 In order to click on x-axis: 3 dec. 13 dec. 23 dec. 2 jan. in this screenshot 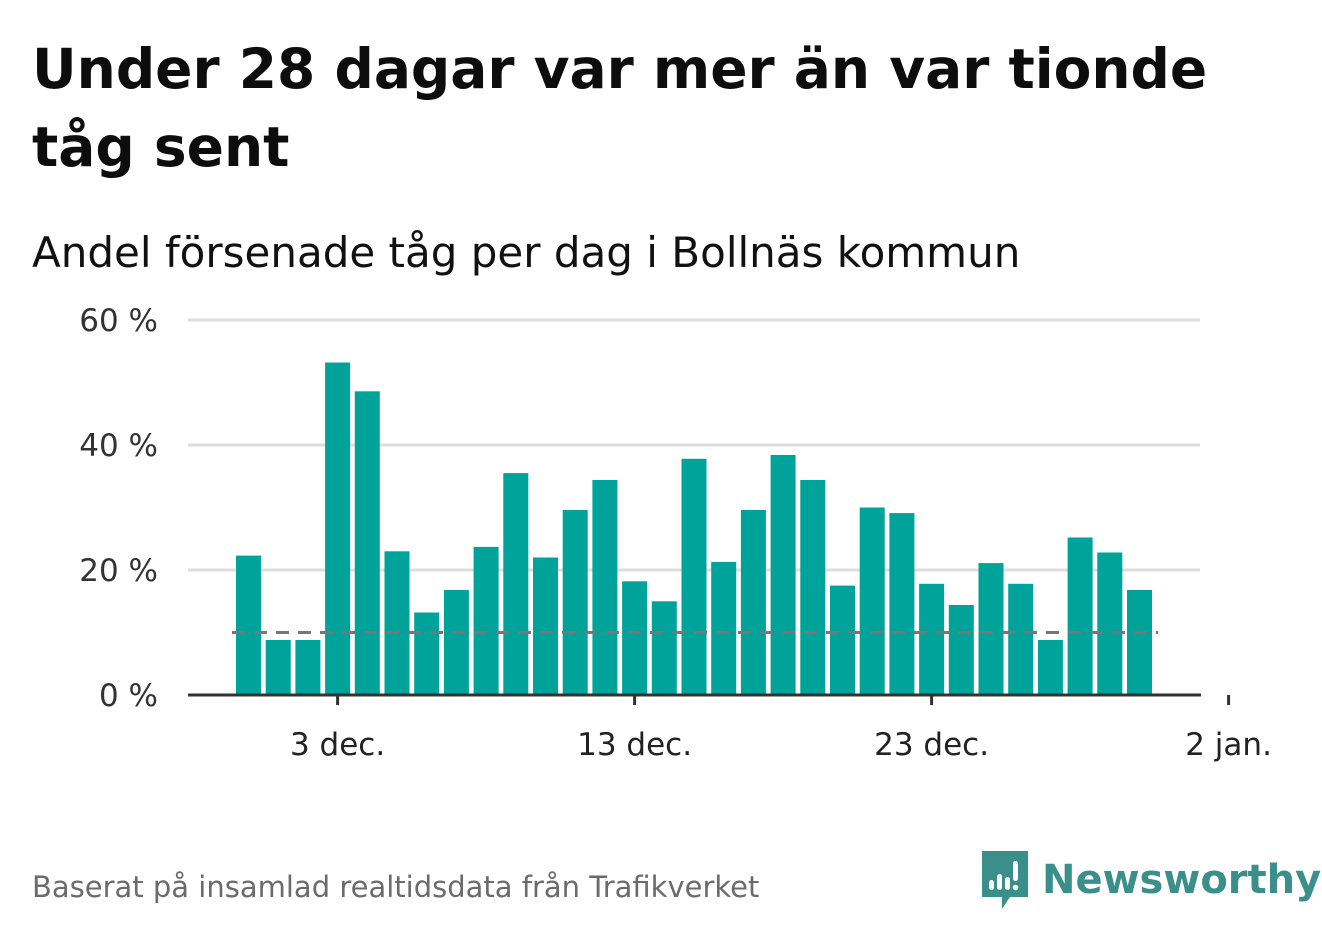, I will do `click(730, 728)`.